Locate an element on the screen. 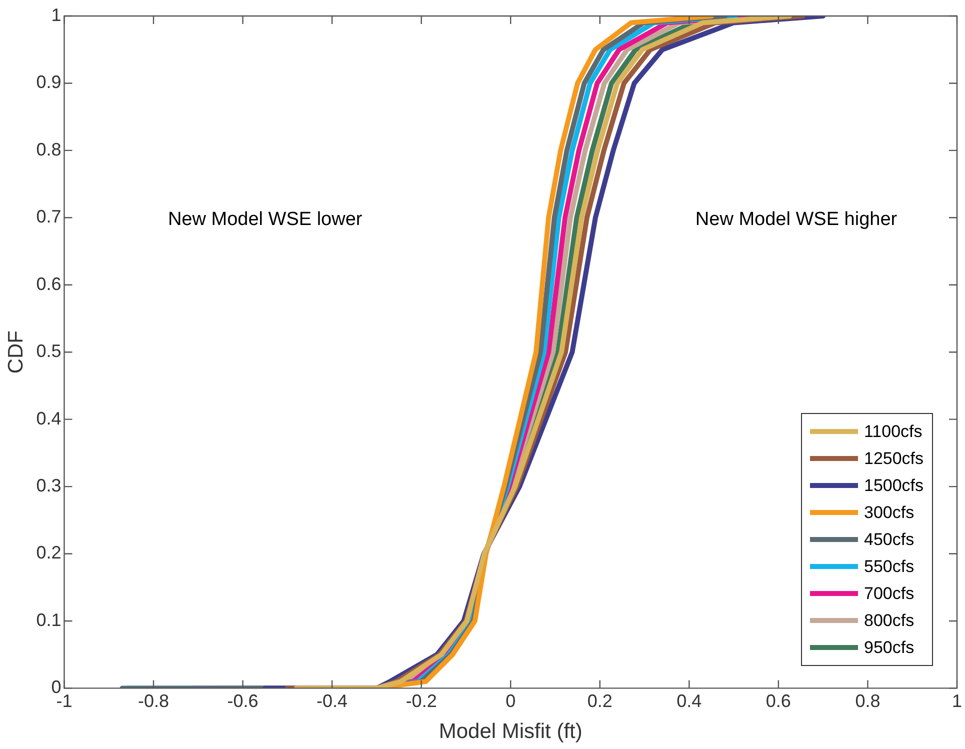 This screenshot has height=749, width=965. y-tick-label: 0.9 is located at coordinates (49, 82).